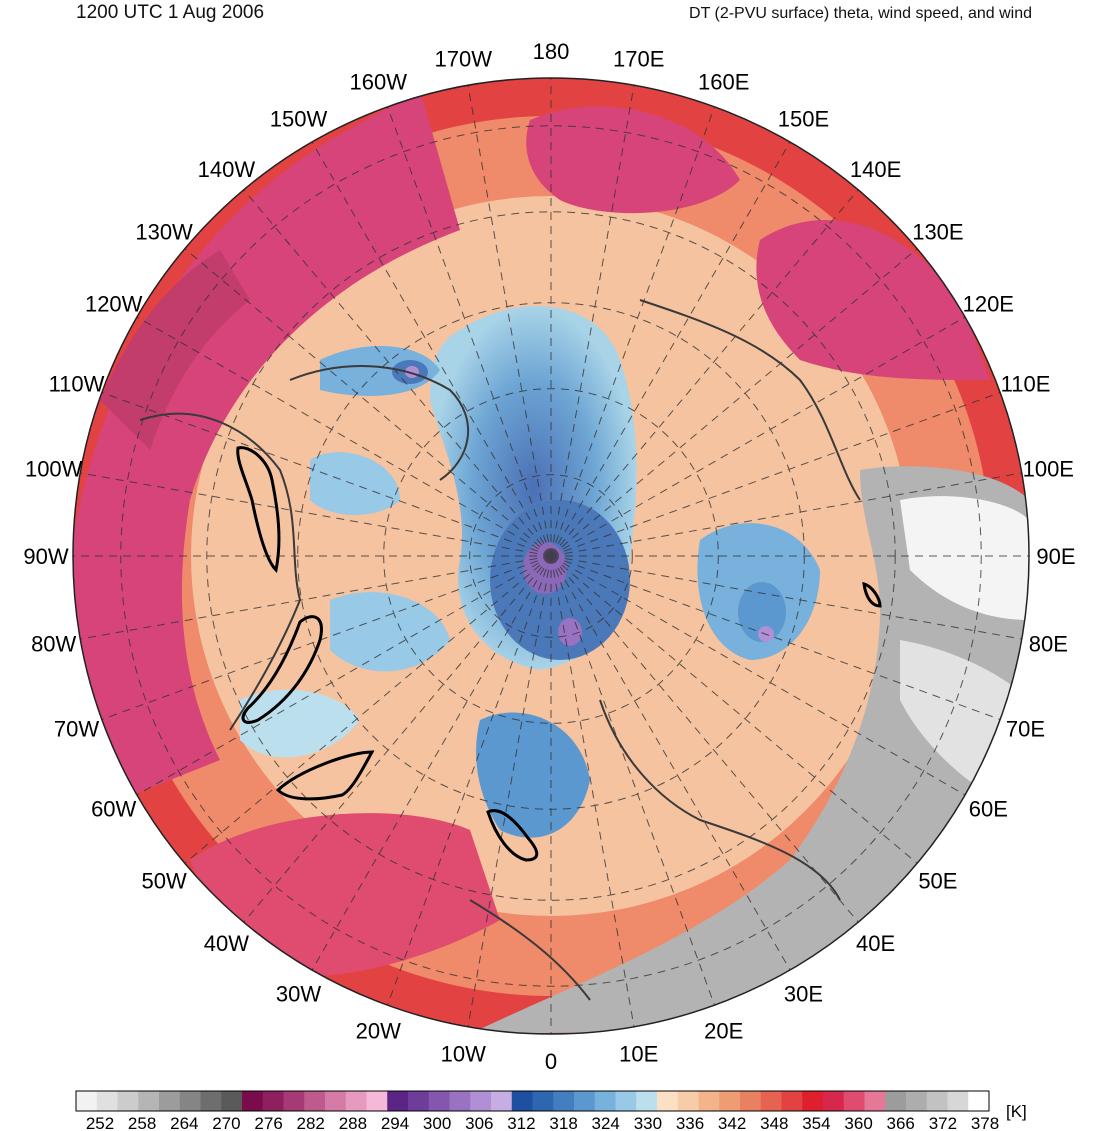  What do you see at coordinates (638, 59) in the screenshot?
I see `longitude-label: 170E` at bounding box center [638, 59].